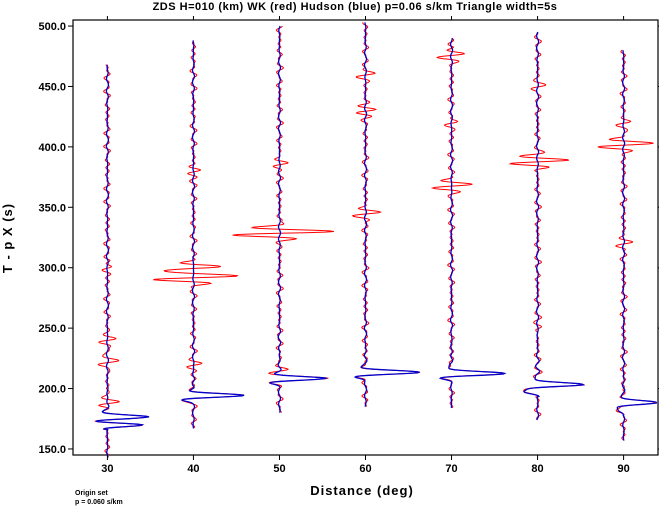  Describe the element at coordinates (99, 502) in the screenshot. I see `footer-ray-parameter: p = 0.060 s/km` at that location.